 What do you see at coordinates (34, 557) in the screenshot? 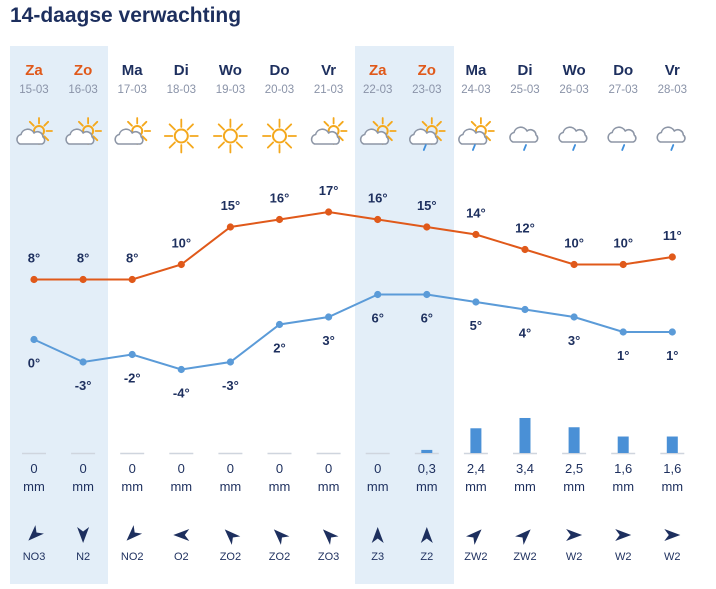
I see `wind-label: NO3` at bounding box center [34, 557].